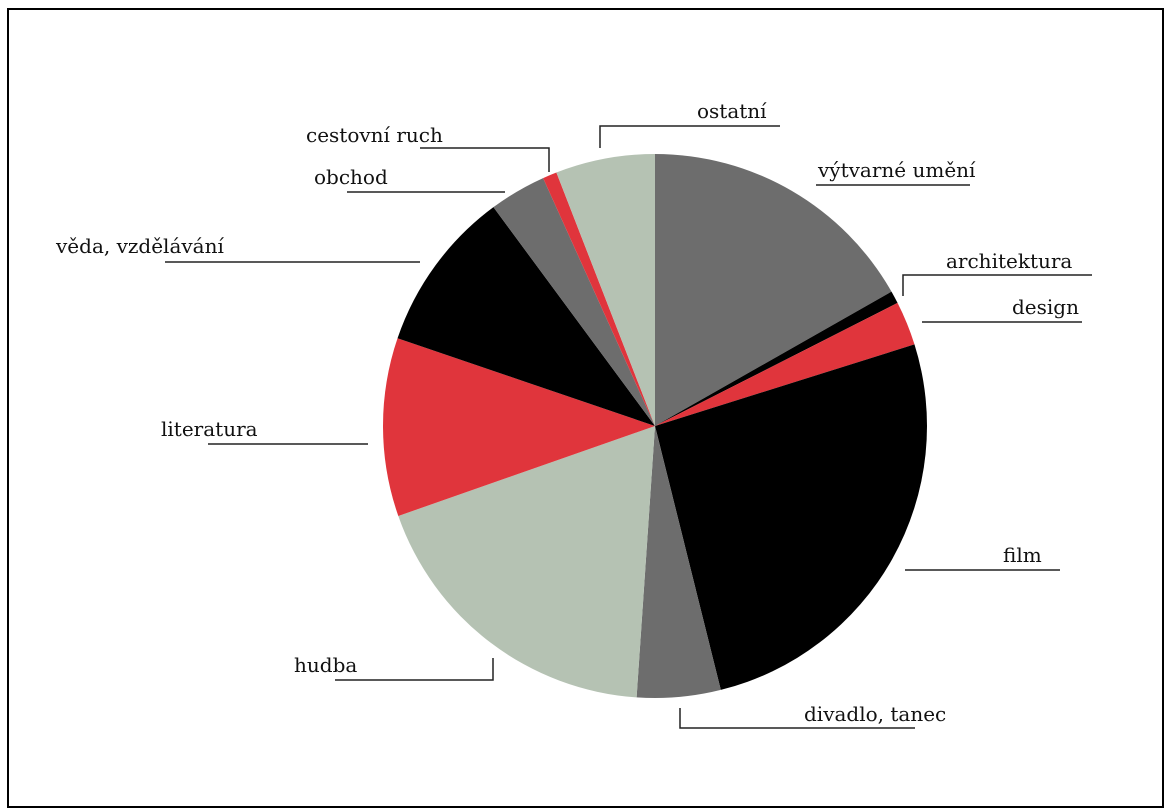 This screenshot has height=808, width=1171. Describe the element at coordinates (791, 517) in the screenshot. I see `pie-slice-film` at that location.